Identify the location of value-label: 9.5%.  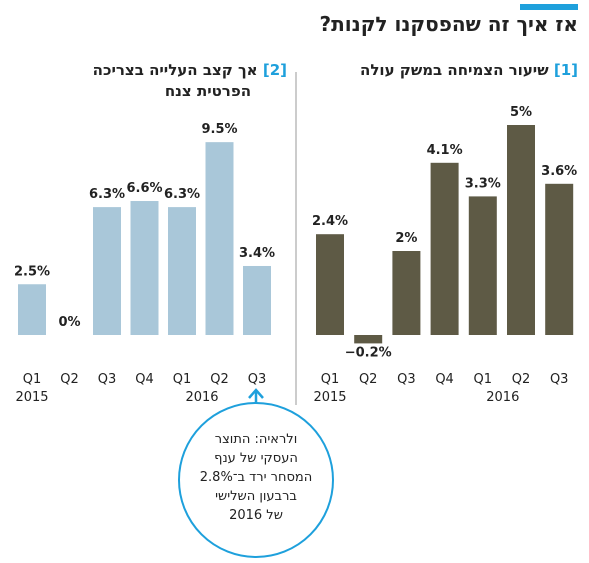
(219, 129).